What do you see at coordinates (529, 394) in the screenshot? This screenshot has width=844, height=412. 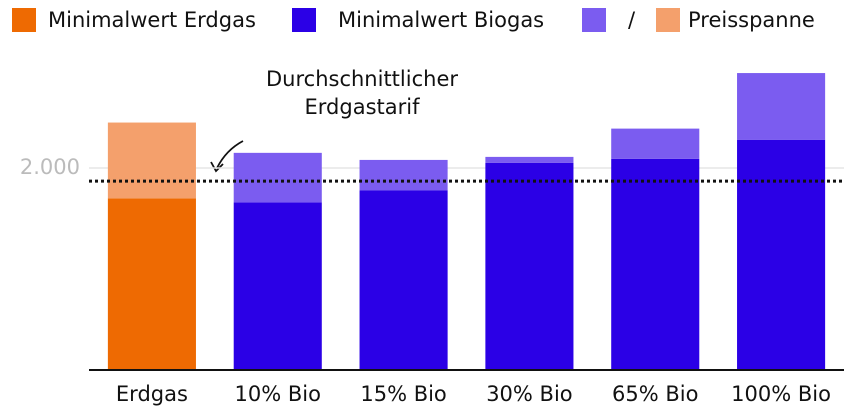 I see `x-tick-label: 30% Bio` at bounding box center [529, 394].